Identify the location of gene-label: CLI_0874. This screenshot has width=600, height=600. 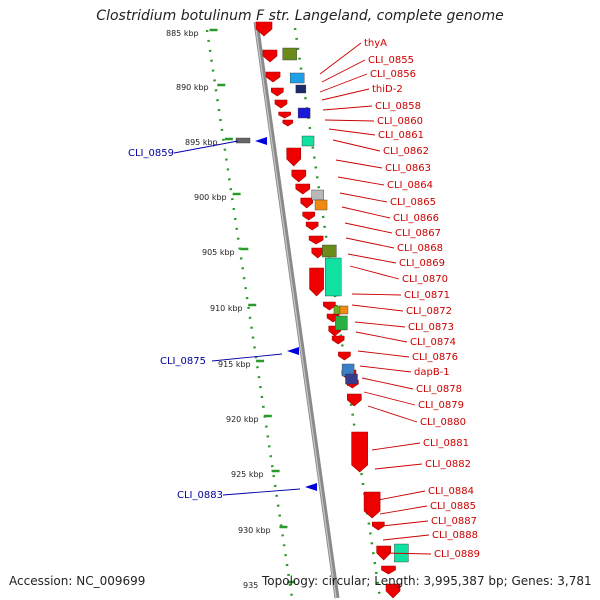
(433, 342).